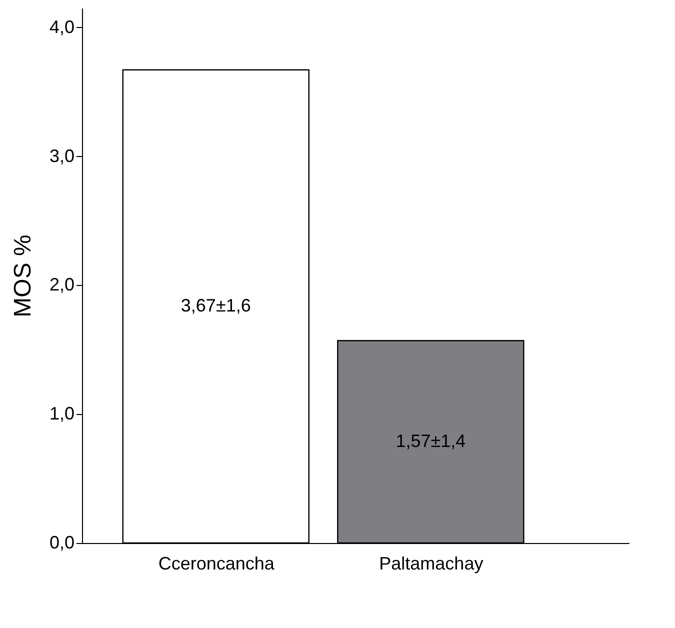 This screenshot has width=675, height=628. I want to click on y-tick-label: 0,0, so click(61, 542).